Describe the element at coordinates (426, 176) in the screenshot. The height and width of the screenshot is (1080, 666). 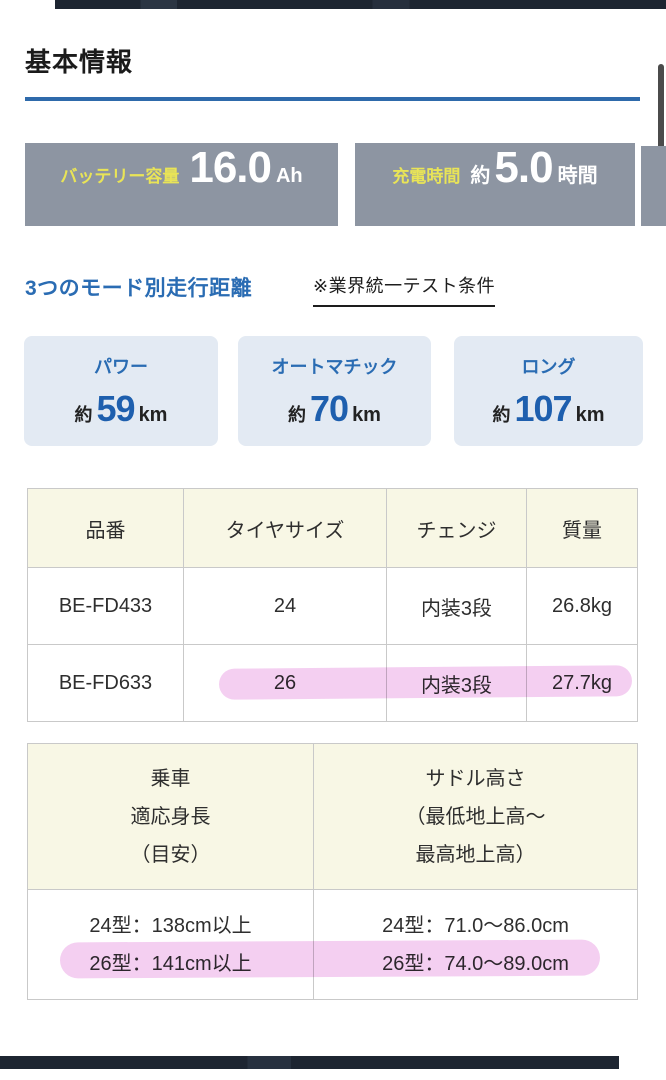
I see `charge-time-label: 充電時間` at that location.